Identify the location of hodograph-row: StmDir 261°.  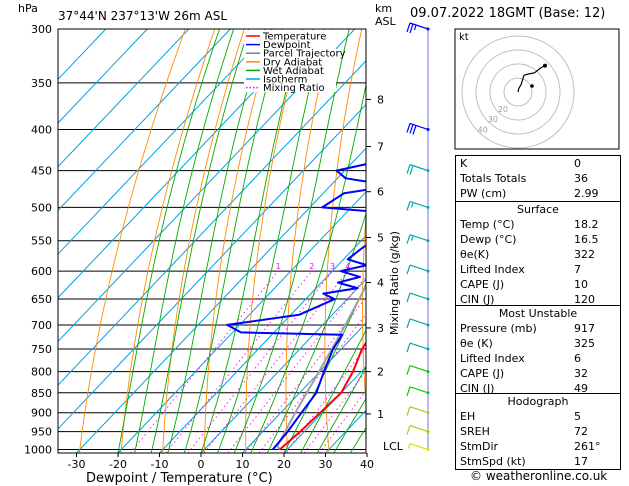
(530, 446).